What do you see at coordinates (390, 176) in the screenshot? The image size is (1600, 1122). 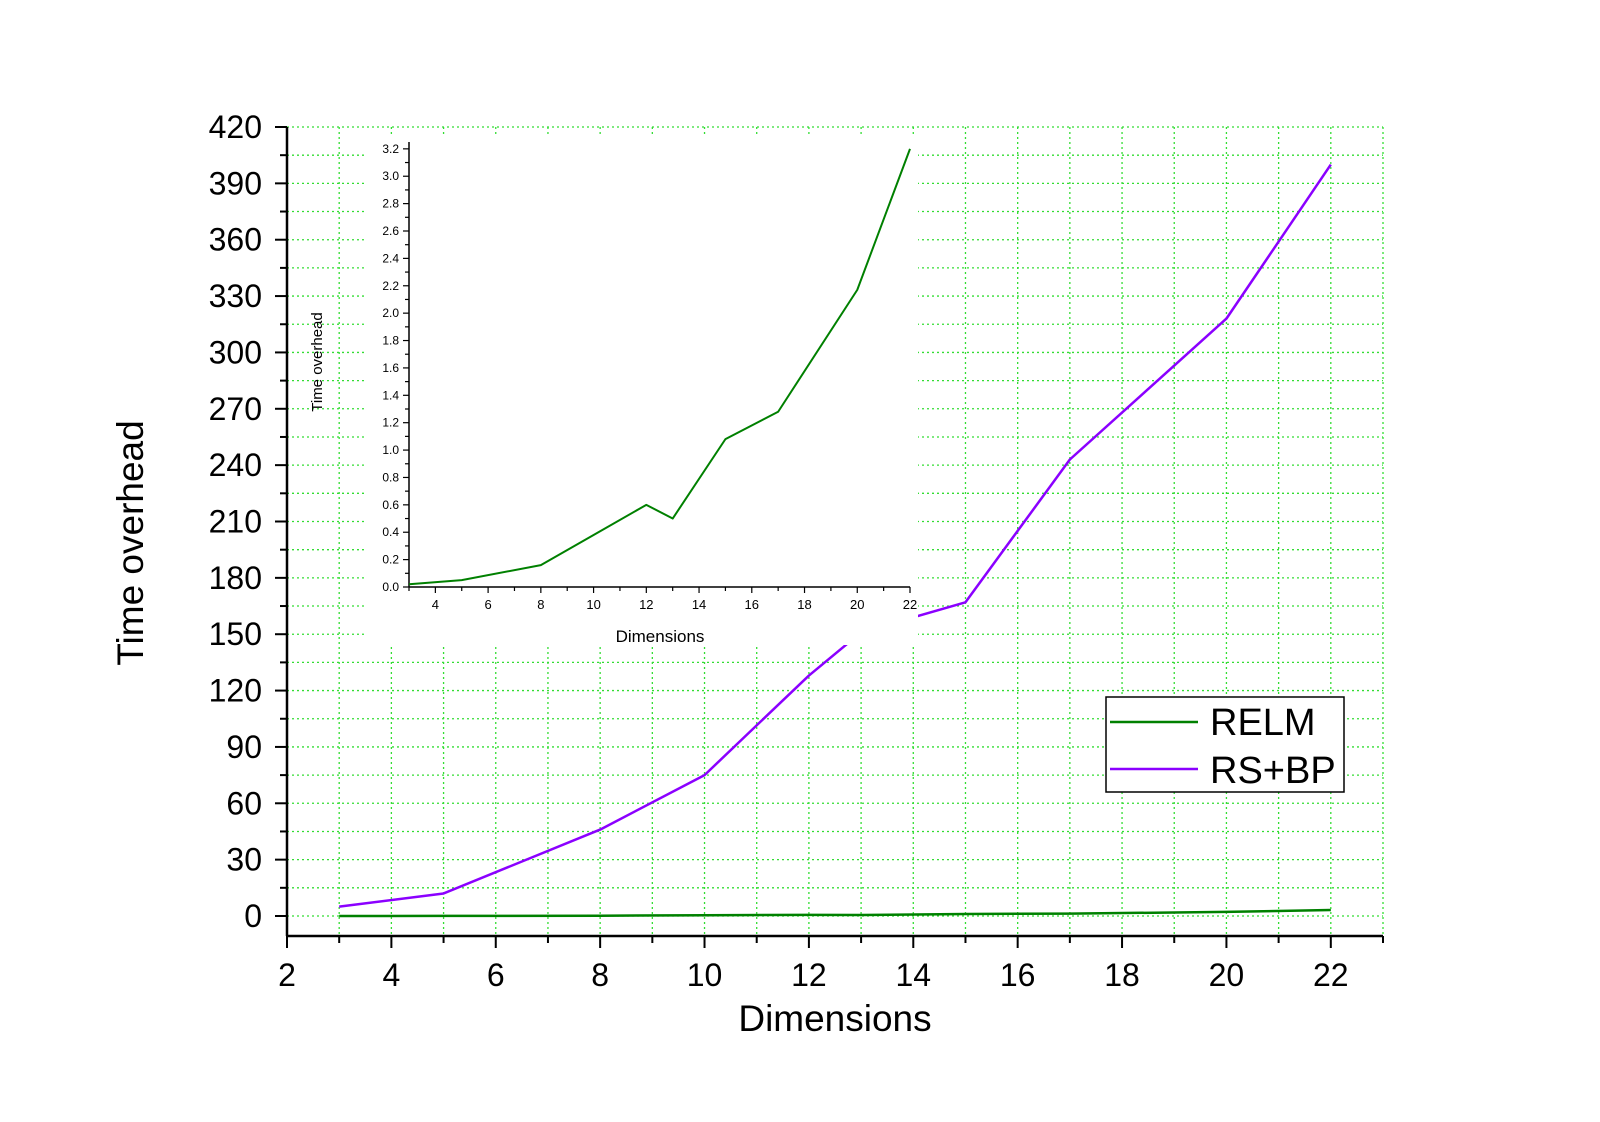 I see `inset-y-tick-label: 3.0` at bounding box center [390, 176].